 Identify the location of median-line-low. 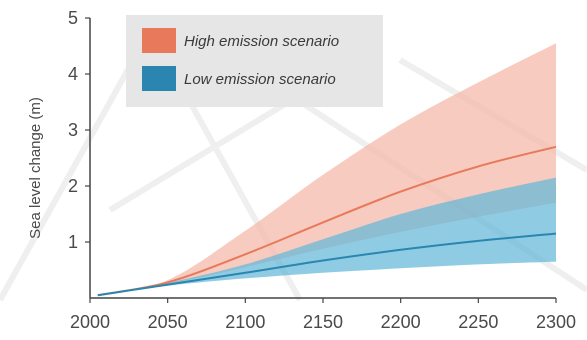
(327, 264).